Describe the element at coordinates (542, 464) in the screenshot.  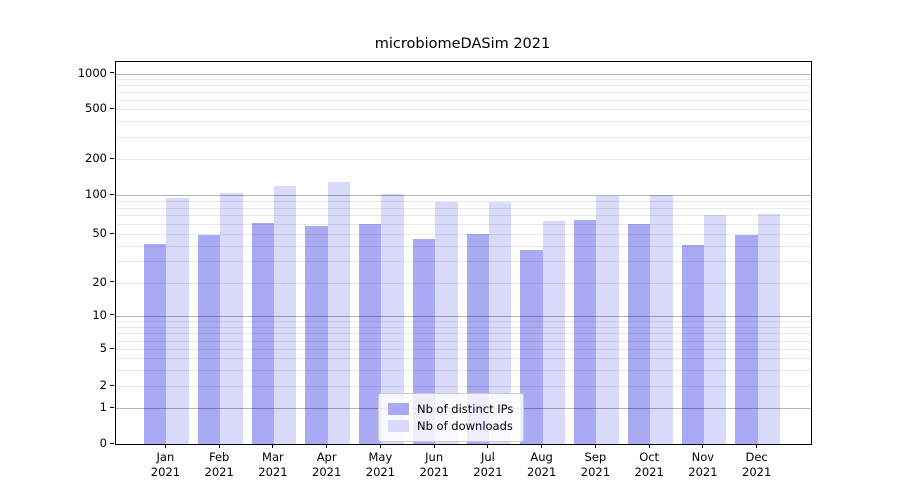
I see `x-tick-label-aug: Aug 2021` at that location.